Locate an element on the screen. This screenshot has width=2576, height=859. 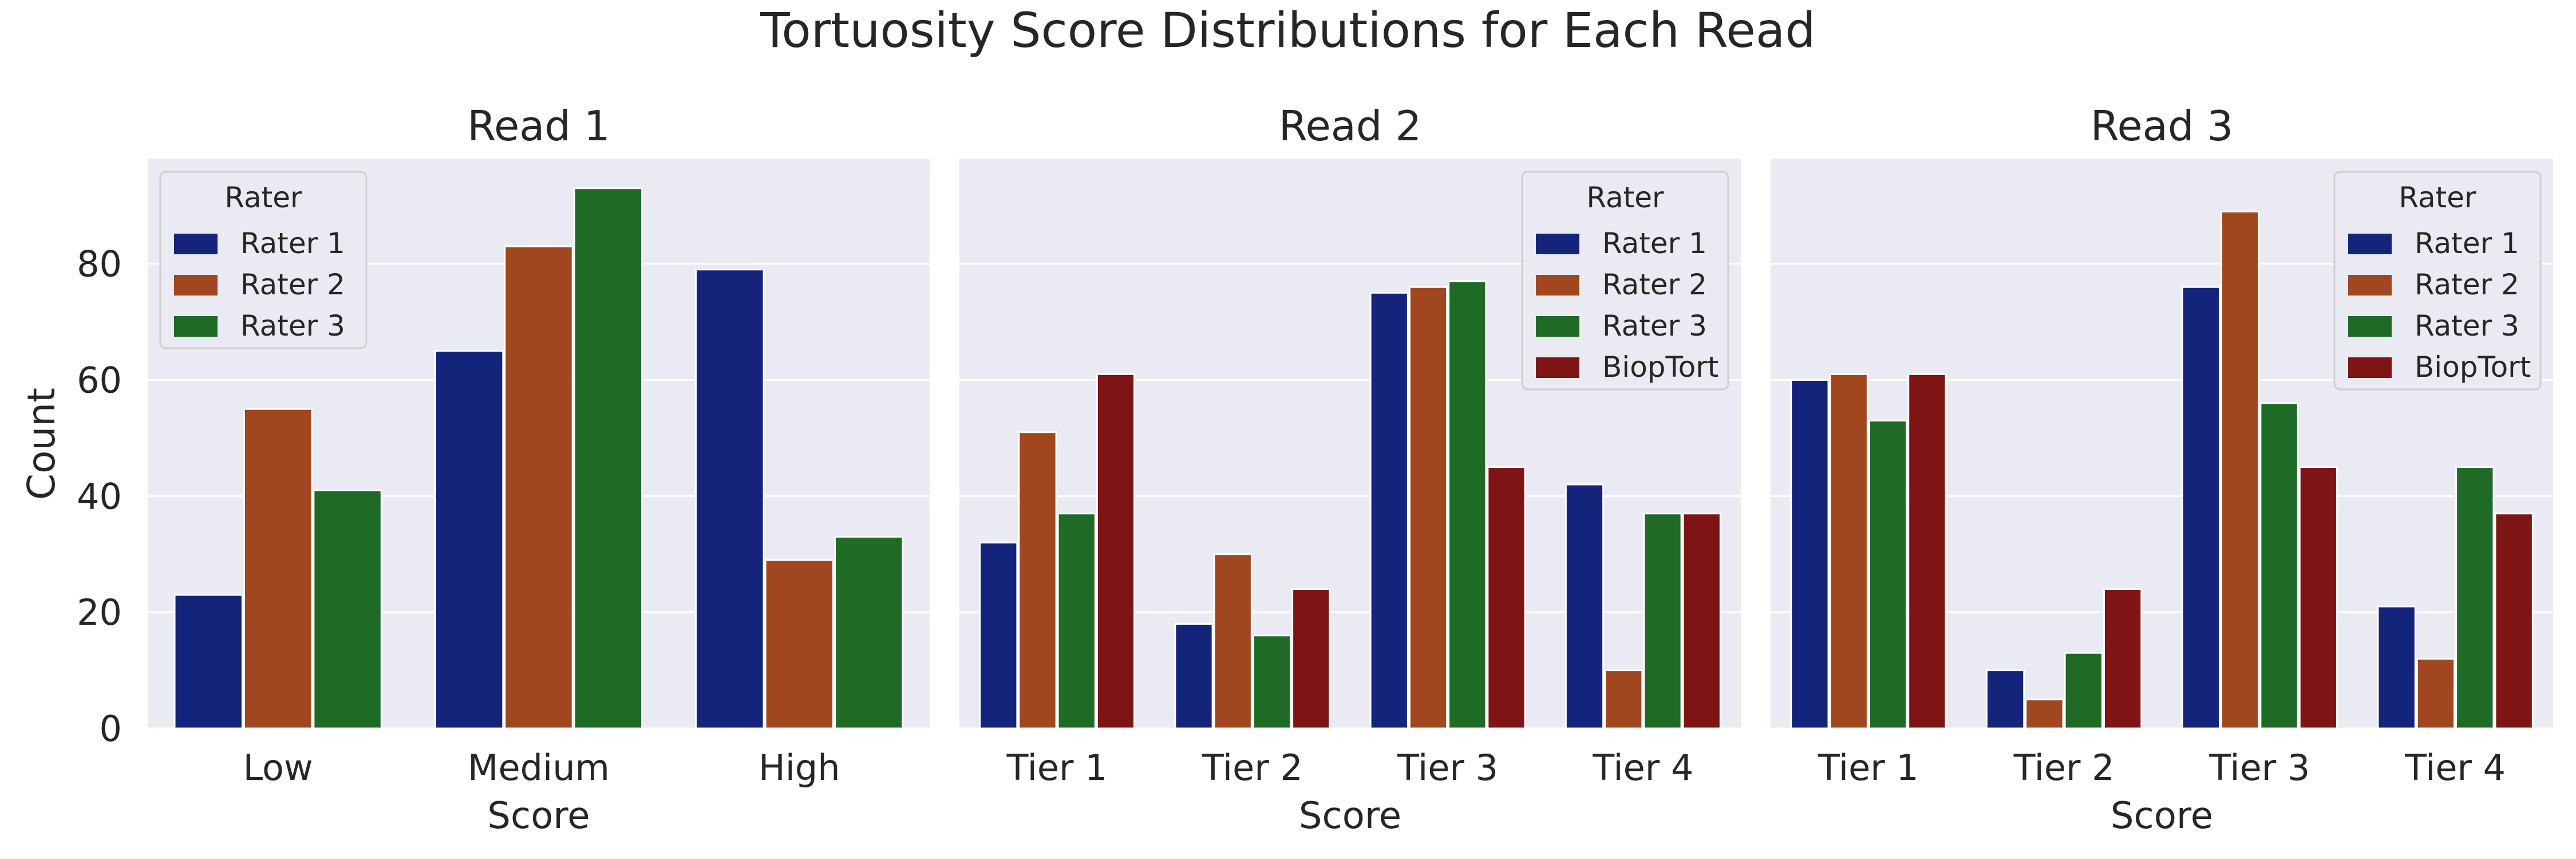
y-tick-label: 40 is located at coordinates (99, 496).